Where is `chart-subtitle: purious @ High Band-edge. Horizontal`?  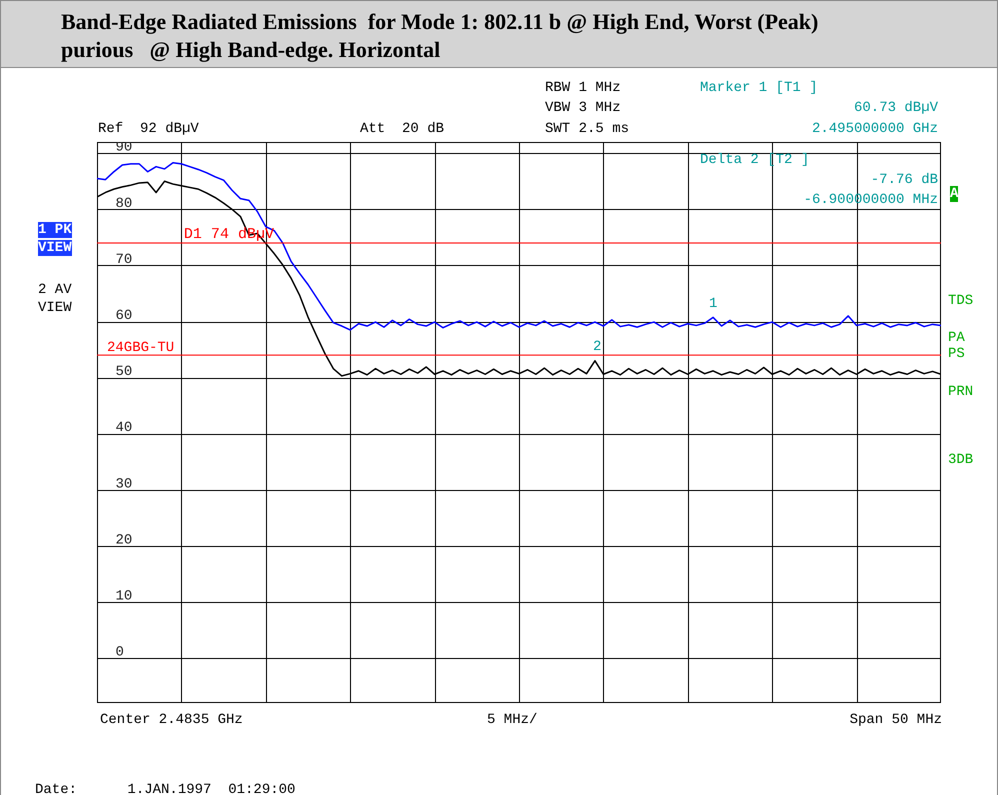 chart-subtitle: purious @ High Band-edge. Horizontal is located at coordinates (250, 50).